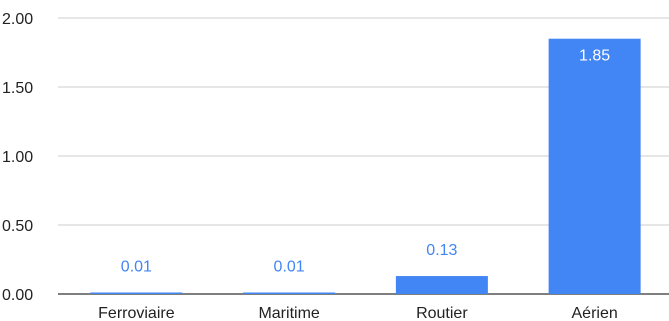 The width and height of the screenshot is (669, 321). Describe the element at coordinates (594, 56) in the screenshot. I see `data-label: 1.85` at that location.